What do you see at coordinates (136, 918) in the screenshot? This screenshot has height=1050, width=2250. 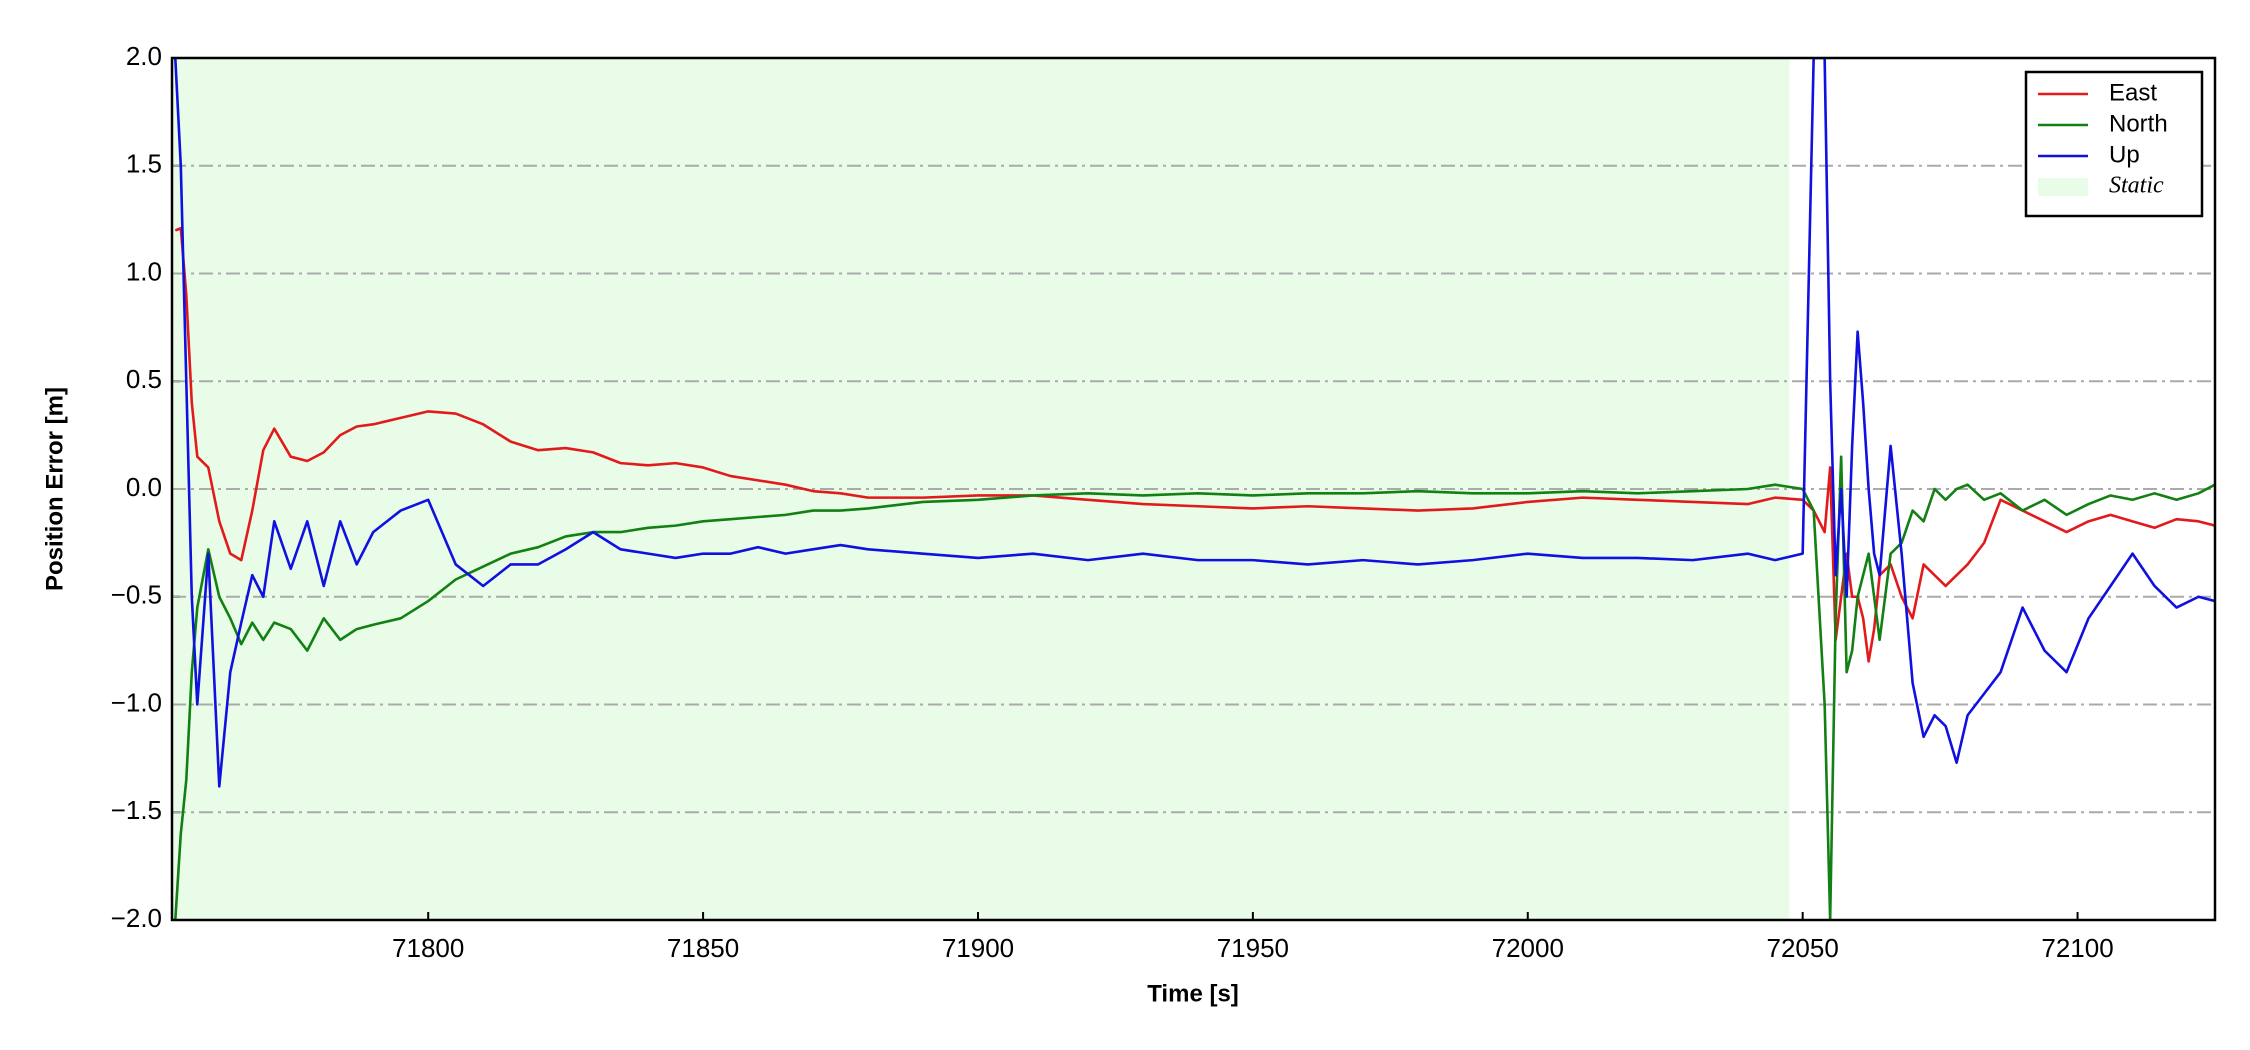 I see `y-tick-label: −2.0` at bounding box center [136, 918].